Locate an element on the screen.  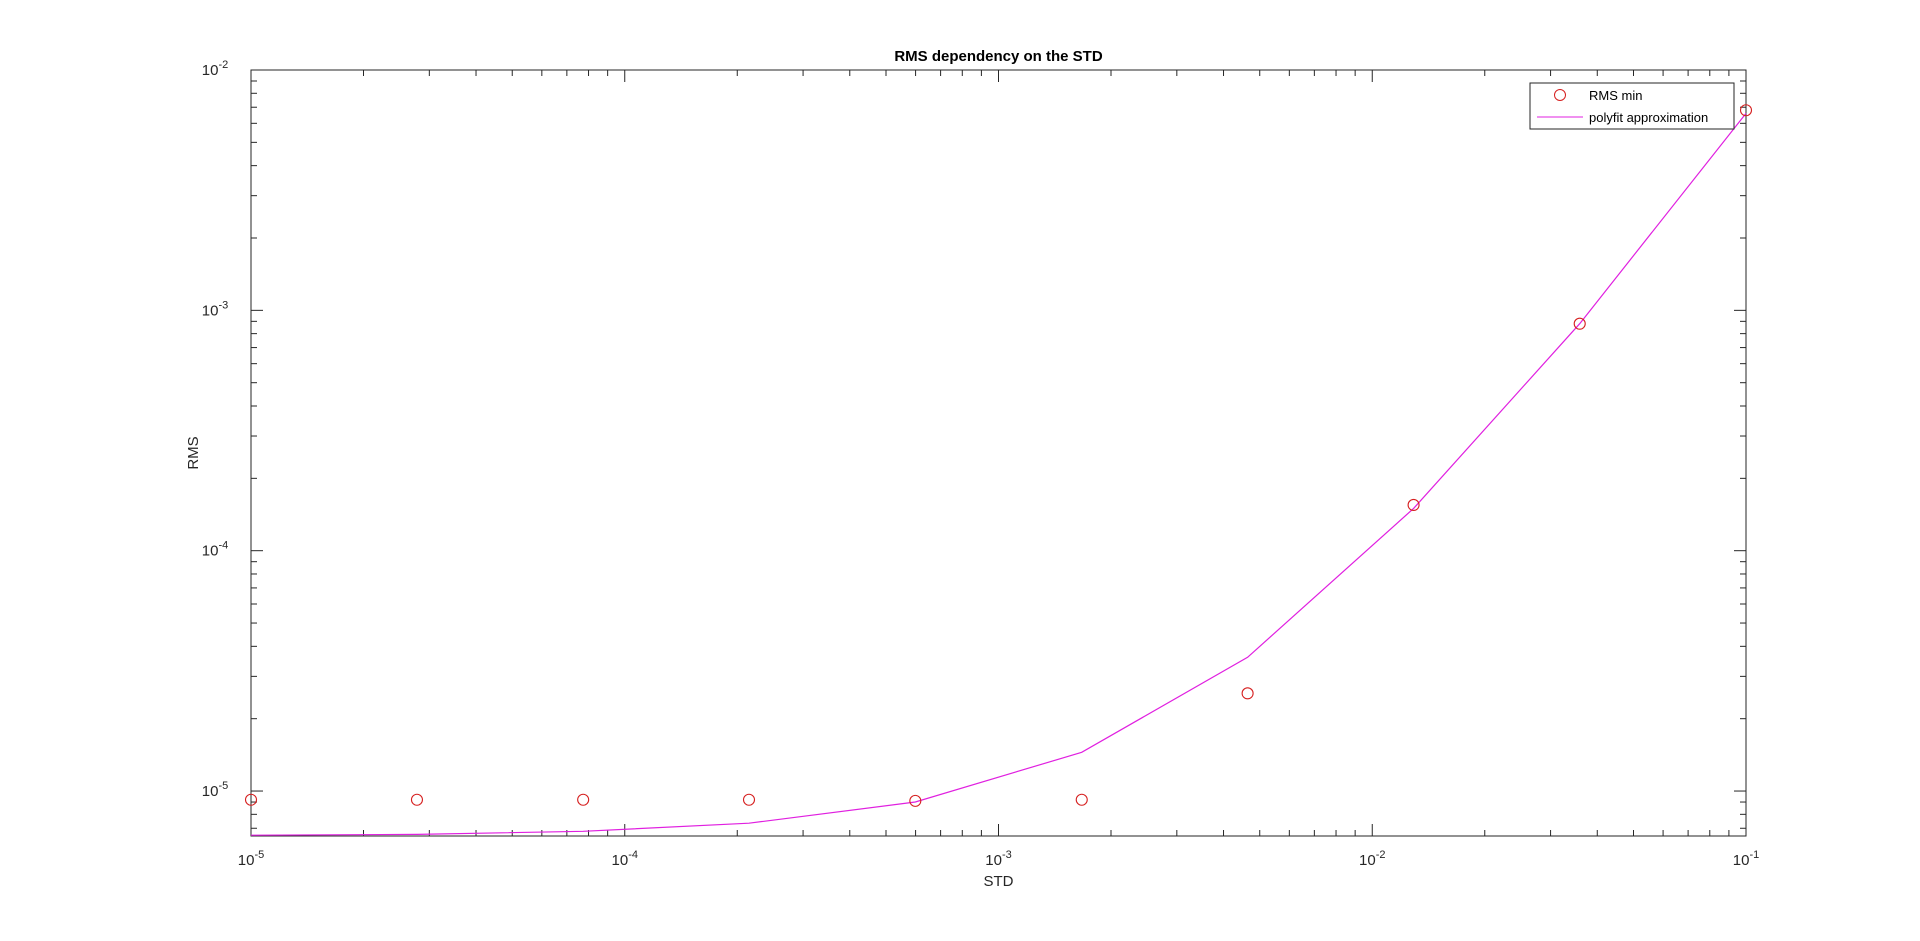
y-tick-labels: 10⁻⁵ 10⁻⁴ 10⁻³ 10⁻² is located at coordinates (215, 429).